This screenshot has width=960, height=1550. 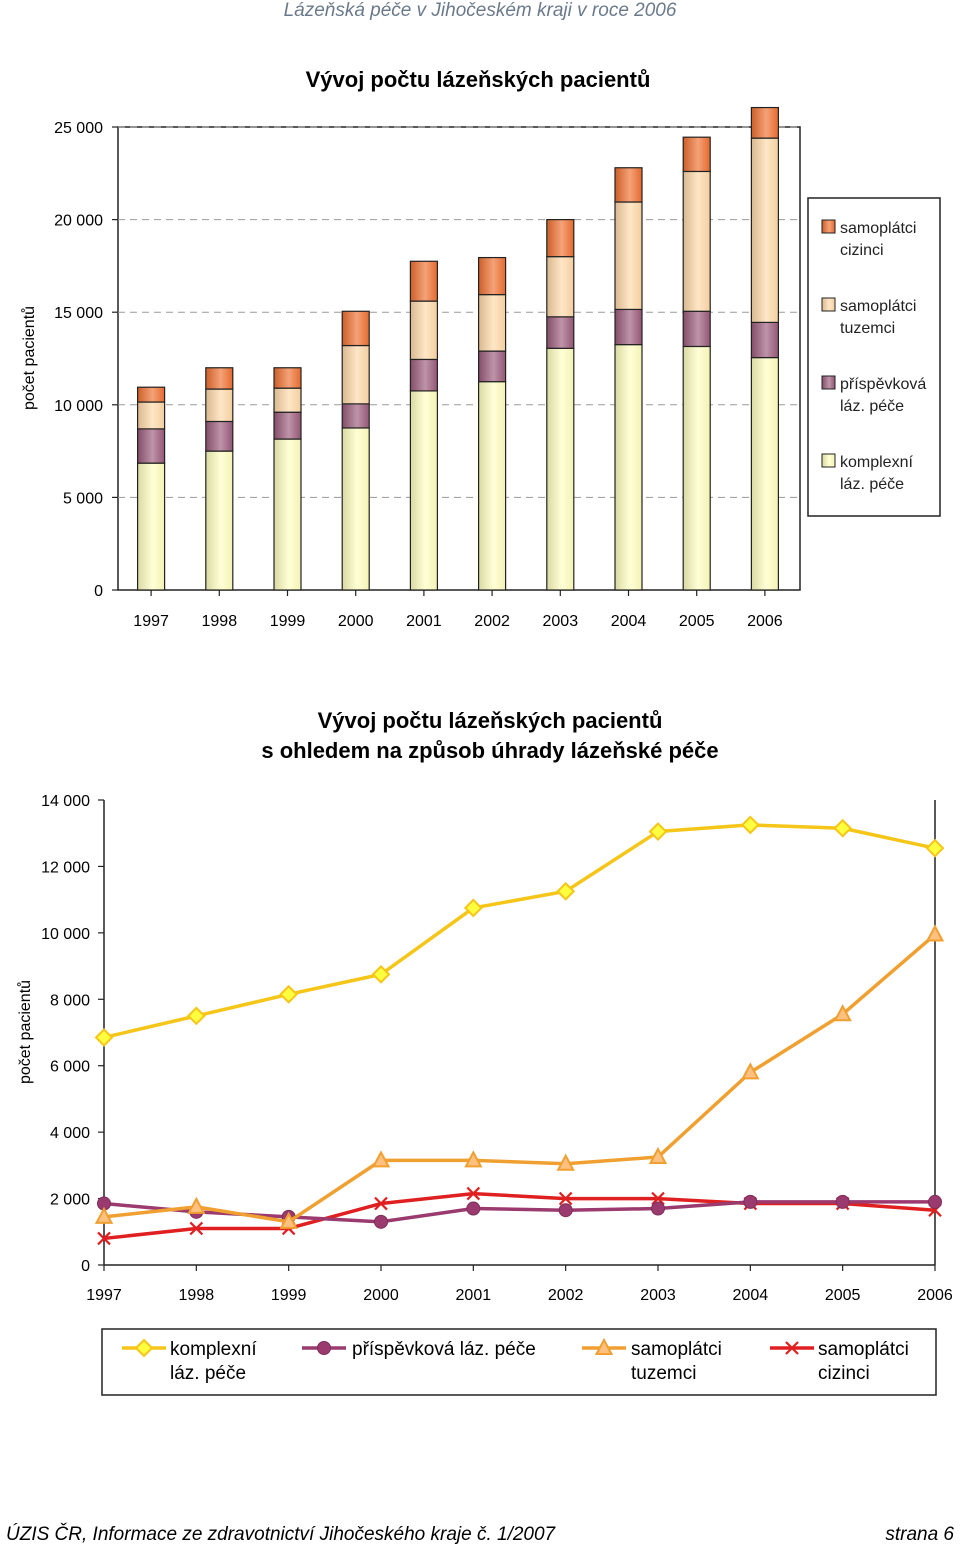 What do you see at coordinates (883, 384) in the screenshot?
I see `legend-label-prispevkova-laz-pece: příspěvková` at bounding box center [883, 384].